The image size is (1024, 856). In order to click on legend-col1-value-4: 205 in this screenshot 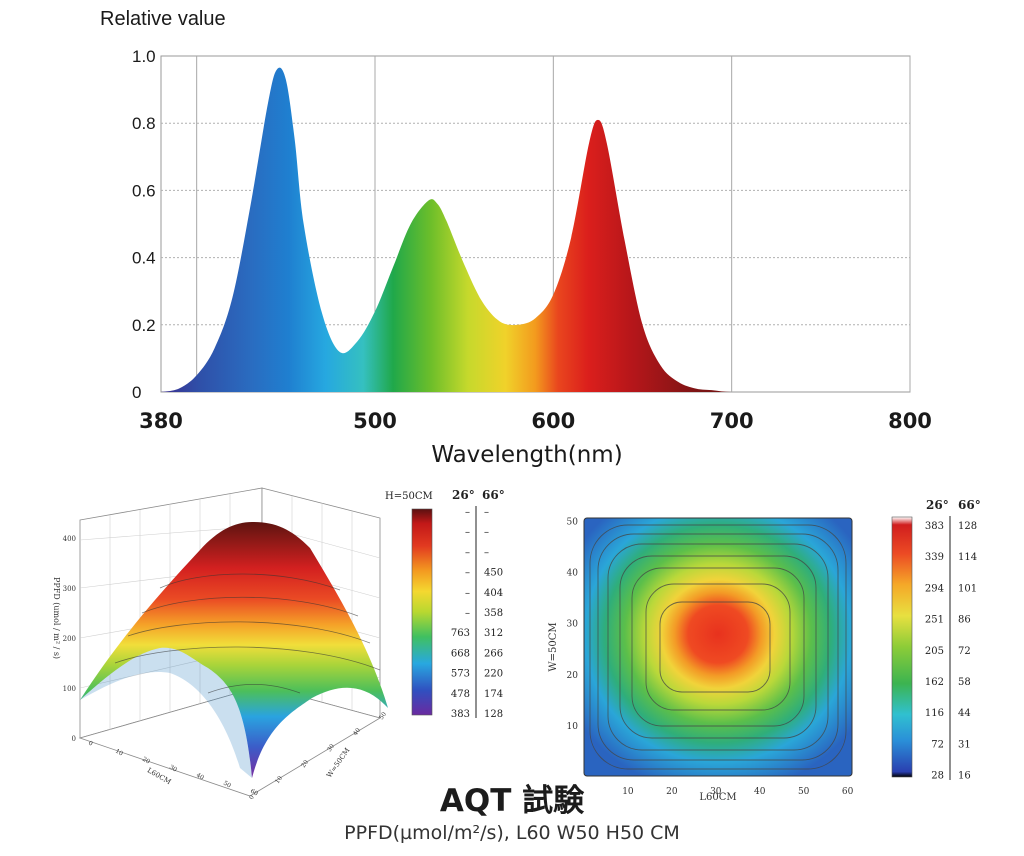, I will do `click(934, 651)`.